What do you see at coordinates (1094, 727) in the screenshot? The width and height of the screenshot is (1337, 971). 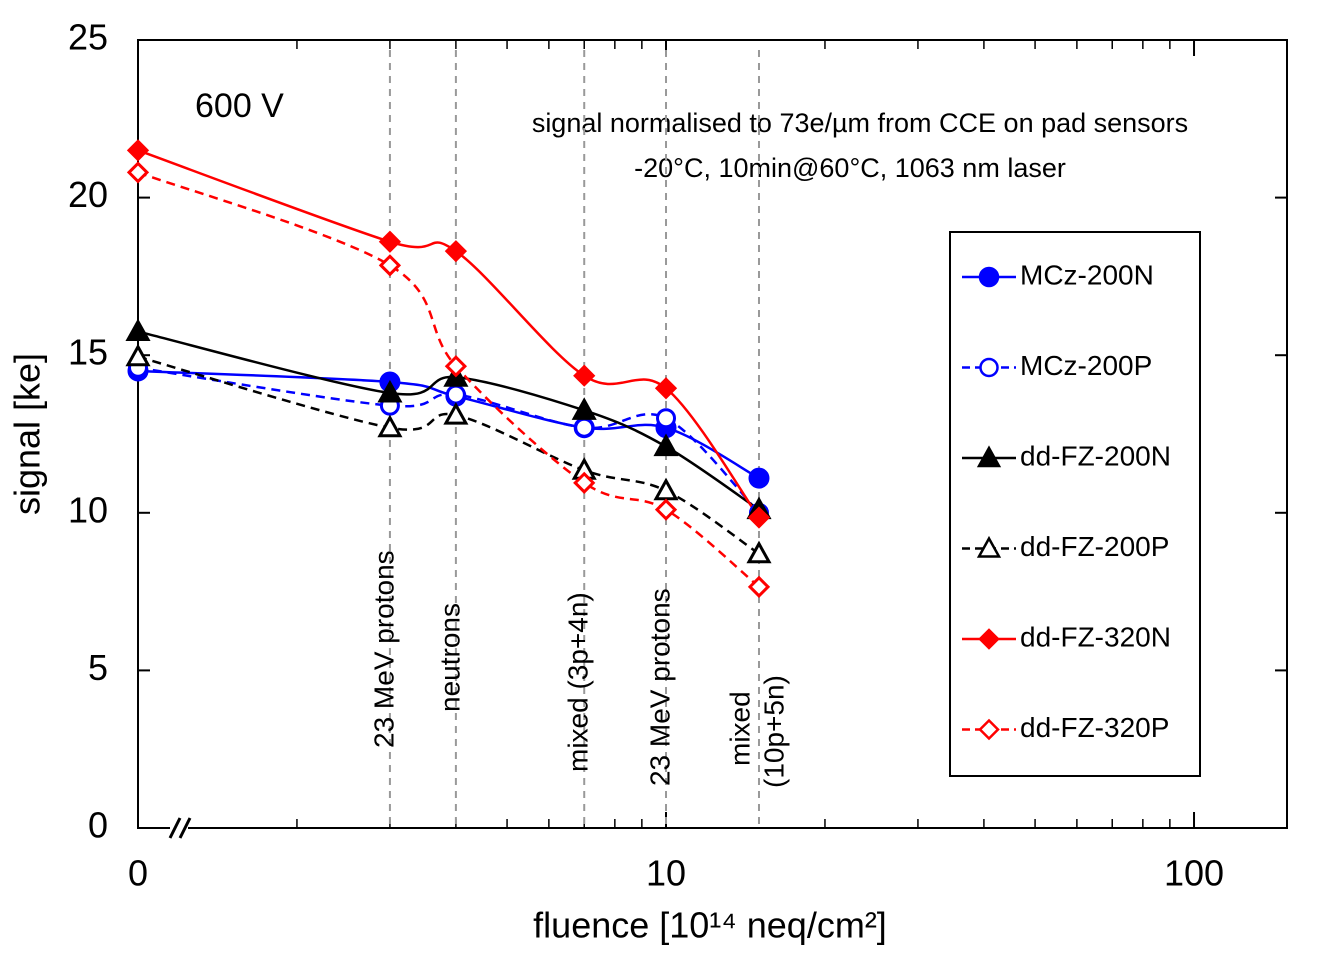 I see `legend-label: dd-FZ-320P` at bounding box center [1094, 727].